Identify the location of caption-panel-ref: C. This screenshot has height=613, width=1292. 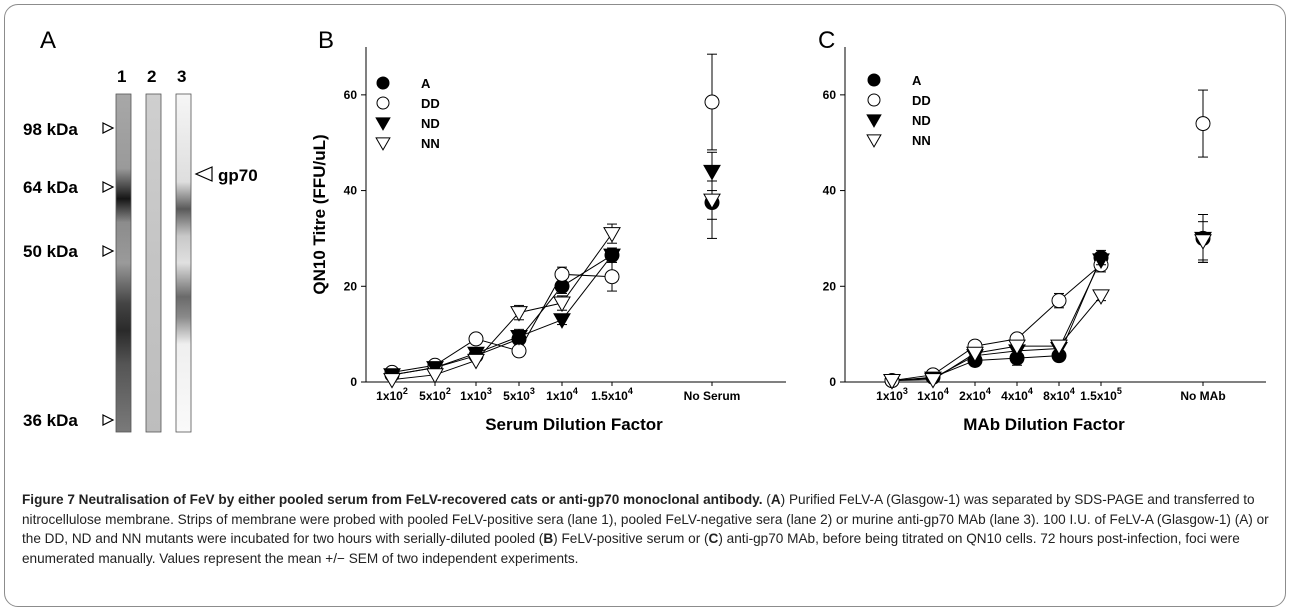
(713, 538).